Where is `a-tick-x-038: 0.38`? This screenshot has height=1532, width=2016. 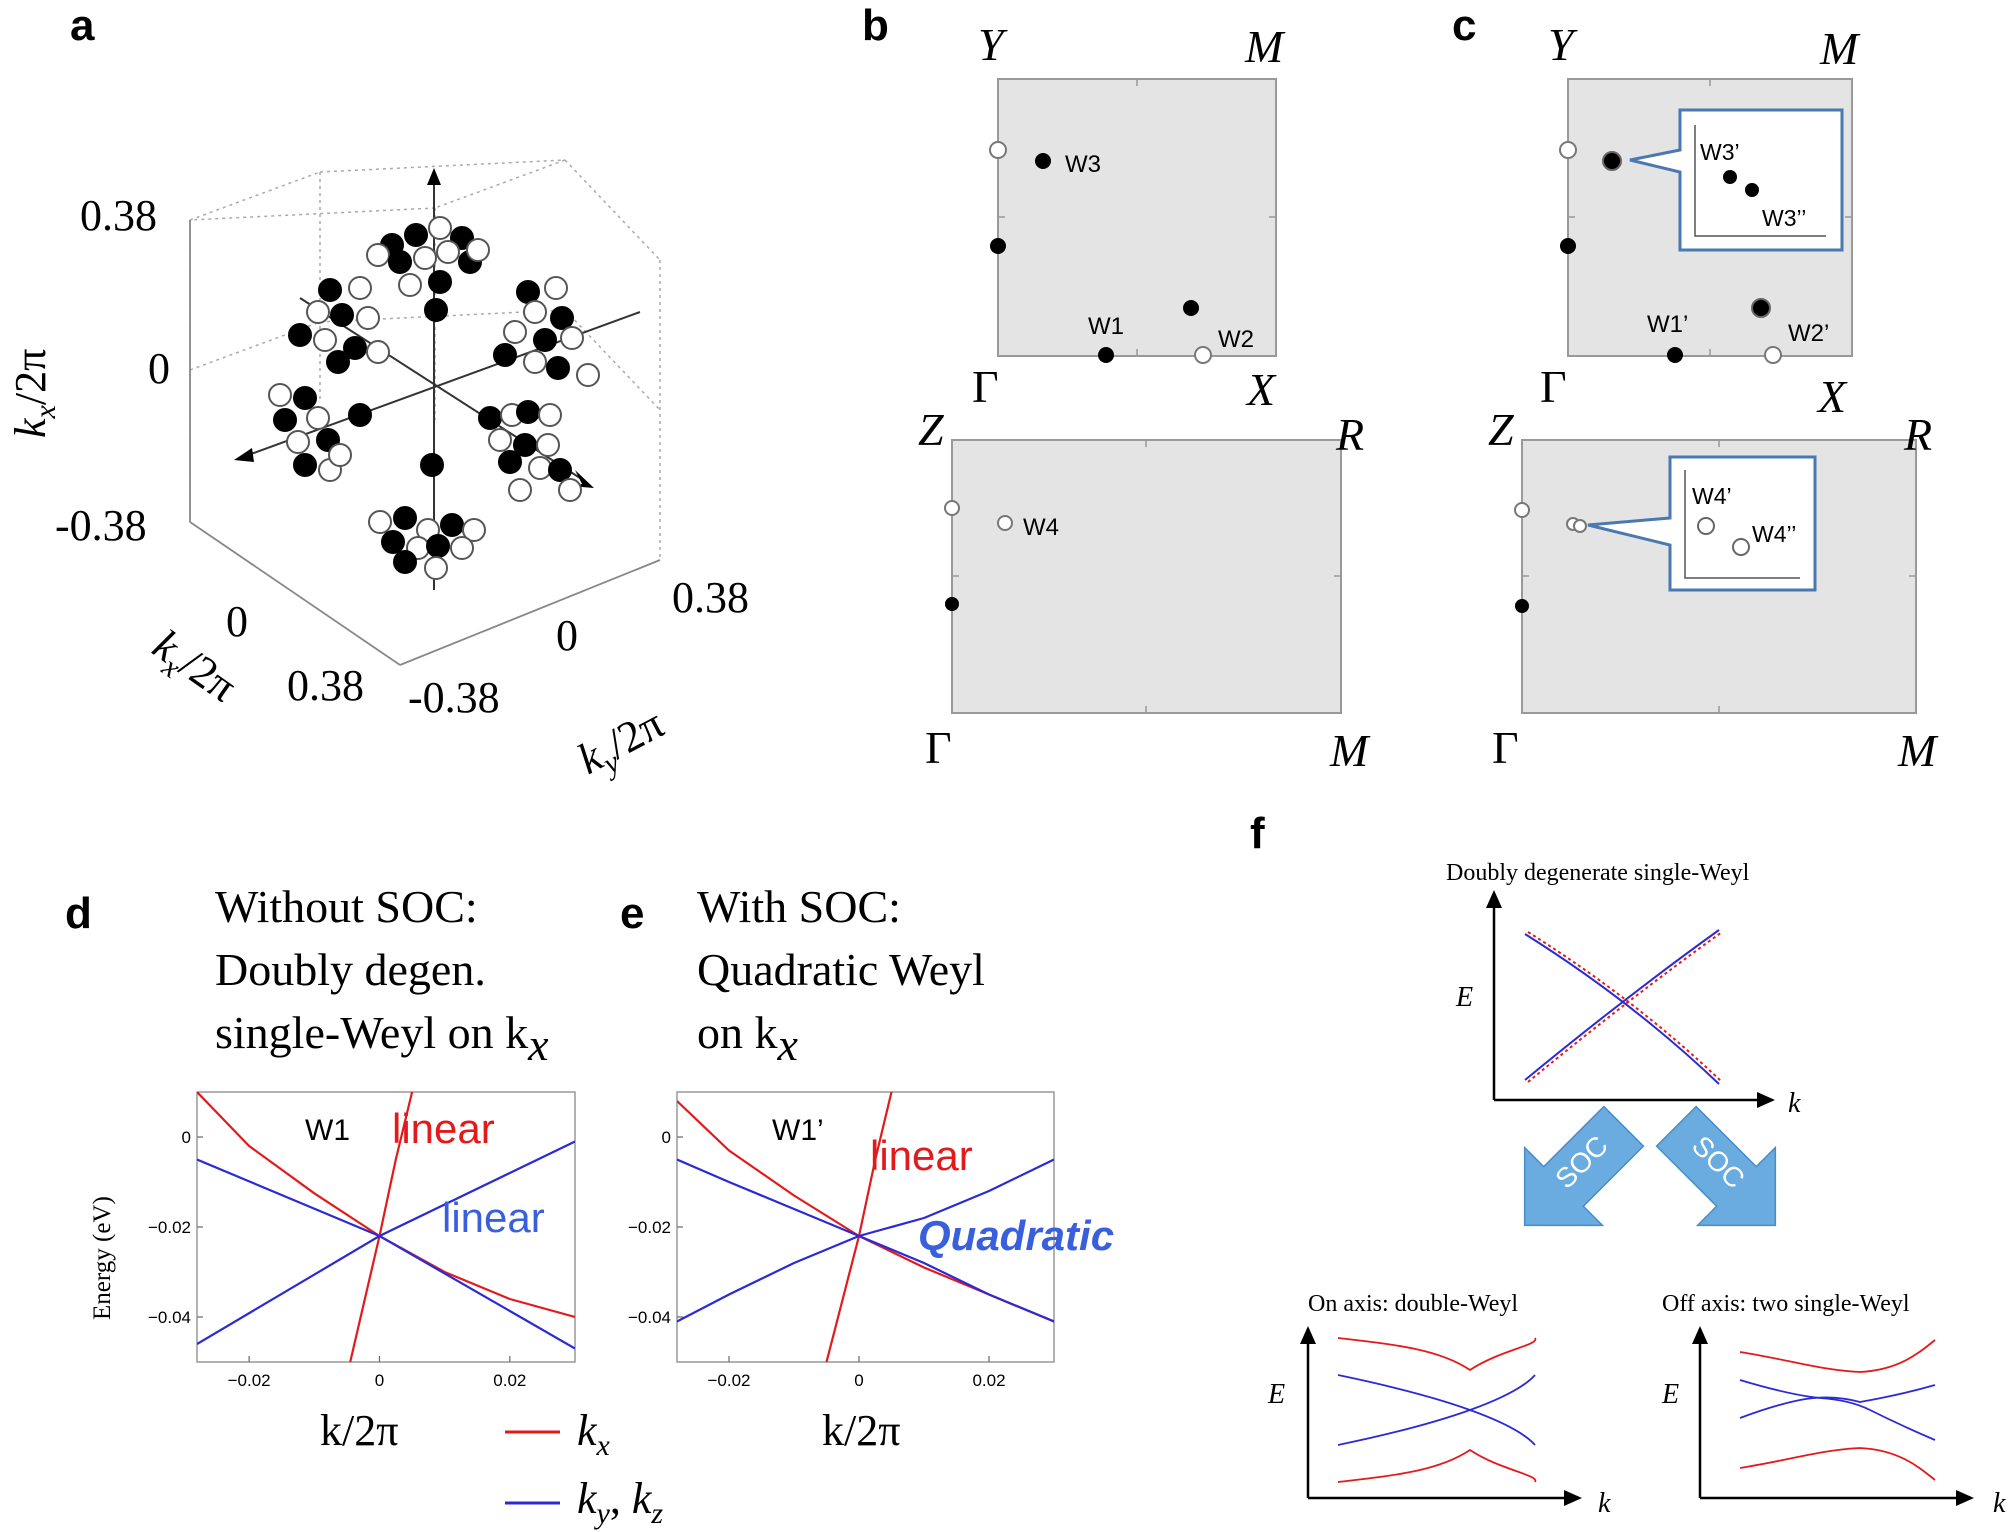 a-tick-x-038: 0.38 is located at coordinates (325, 685).